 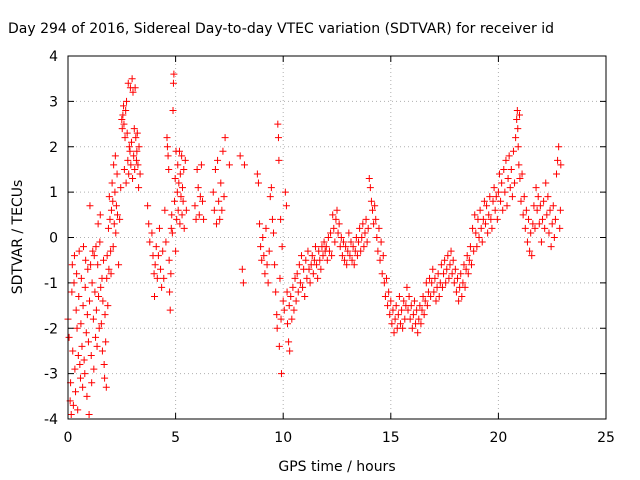 I want to click on y-tick-label: 3, so click(x=53, y=102).